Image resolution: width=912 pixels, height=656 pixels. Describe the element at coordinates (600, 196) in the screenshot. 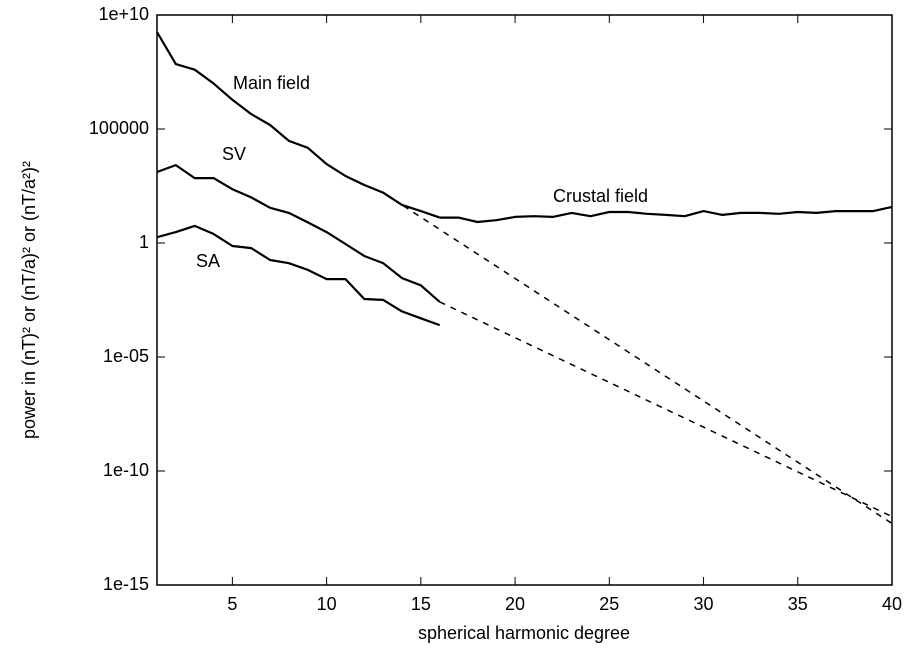

I see `series-label: Crustal field` at that location.